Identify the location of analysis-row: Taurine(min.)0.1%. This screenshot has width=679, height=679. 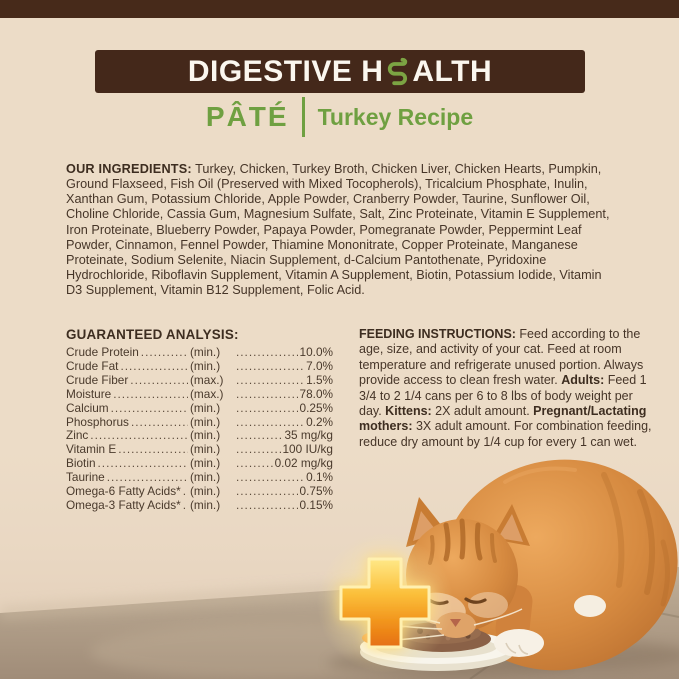
(199, 477).